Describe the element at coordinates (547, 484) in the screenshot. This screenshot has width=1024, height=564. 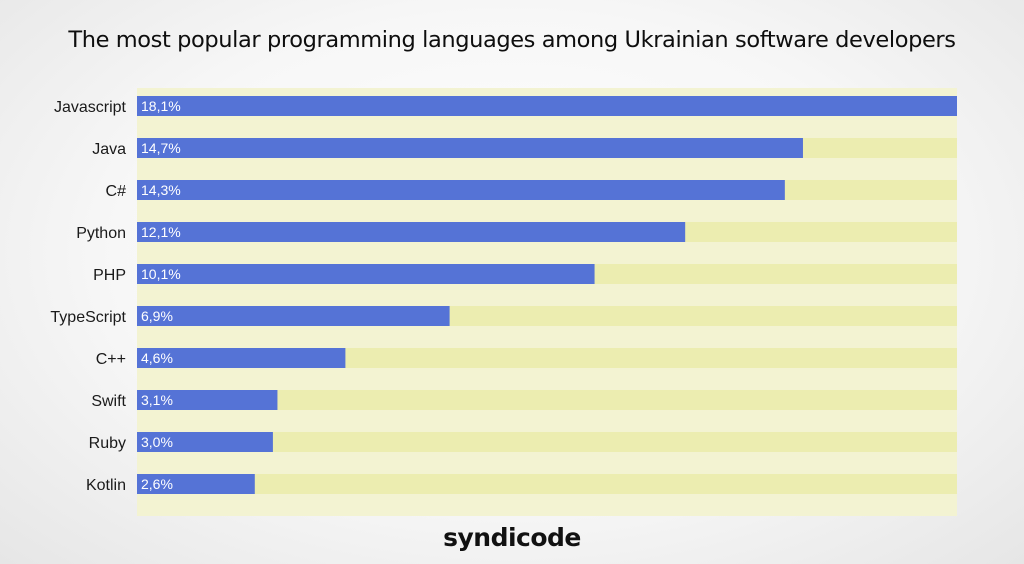
I see `bar-track-kotlin` at that location.